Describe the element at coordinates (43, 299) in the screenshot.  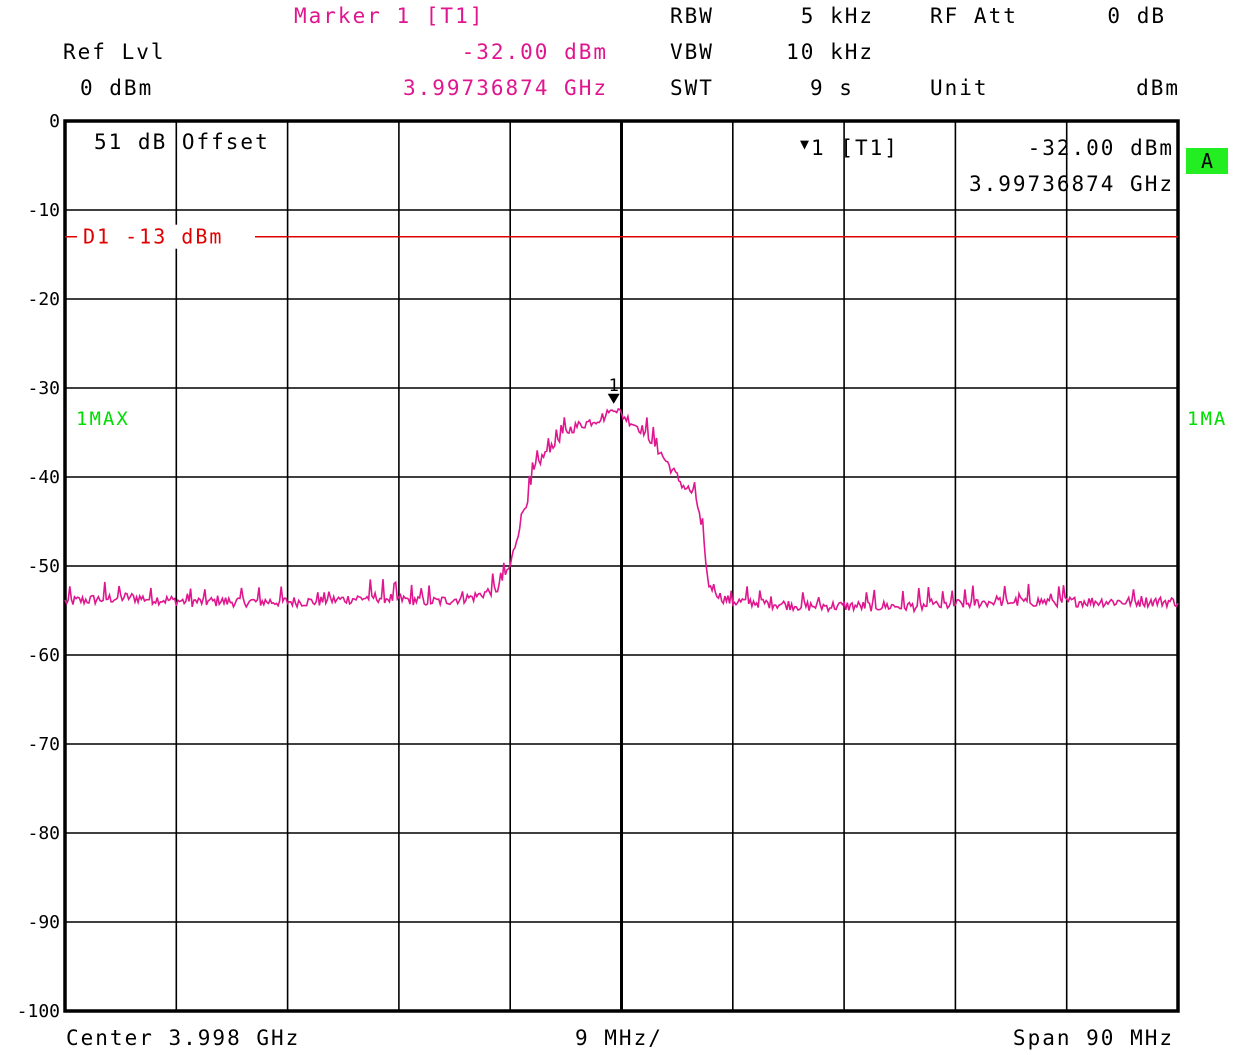
I see `y-tick-label: -20` at that location.